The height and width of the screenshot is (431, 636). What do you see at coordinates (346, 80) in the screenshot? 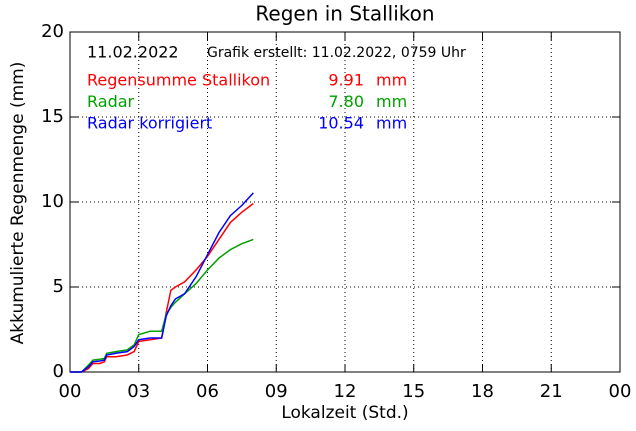
I see `legend-total: 9.91` at bounding box center [346, 80].